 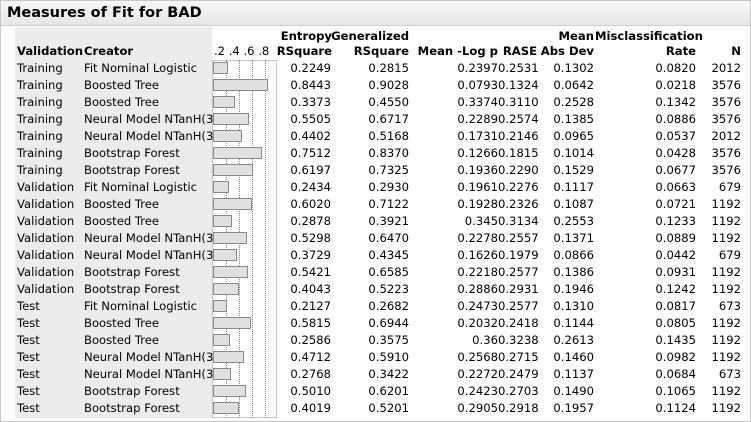 I want to click on cell-generalized-rsquare: 0.4345, so click(x=388, y=255).